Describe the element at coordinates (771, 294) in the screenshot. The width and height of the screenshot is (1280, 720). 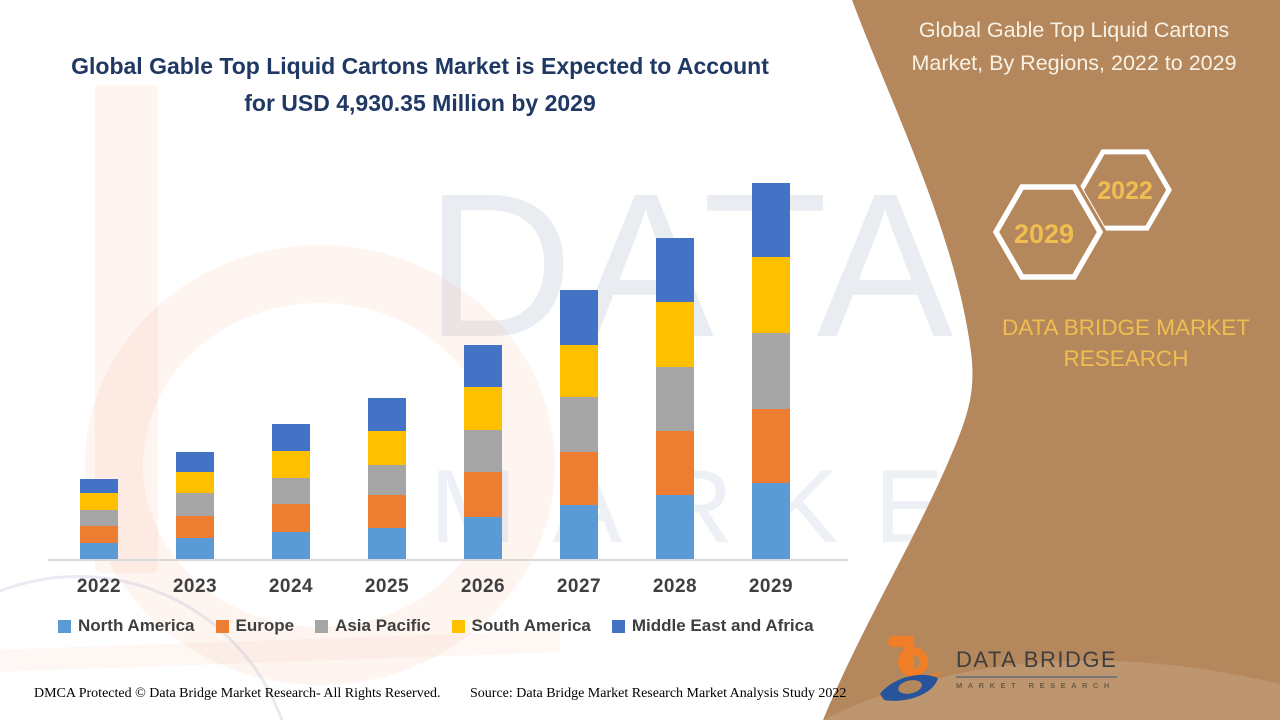
I see `bar-2029-segment-south-america` at that location.